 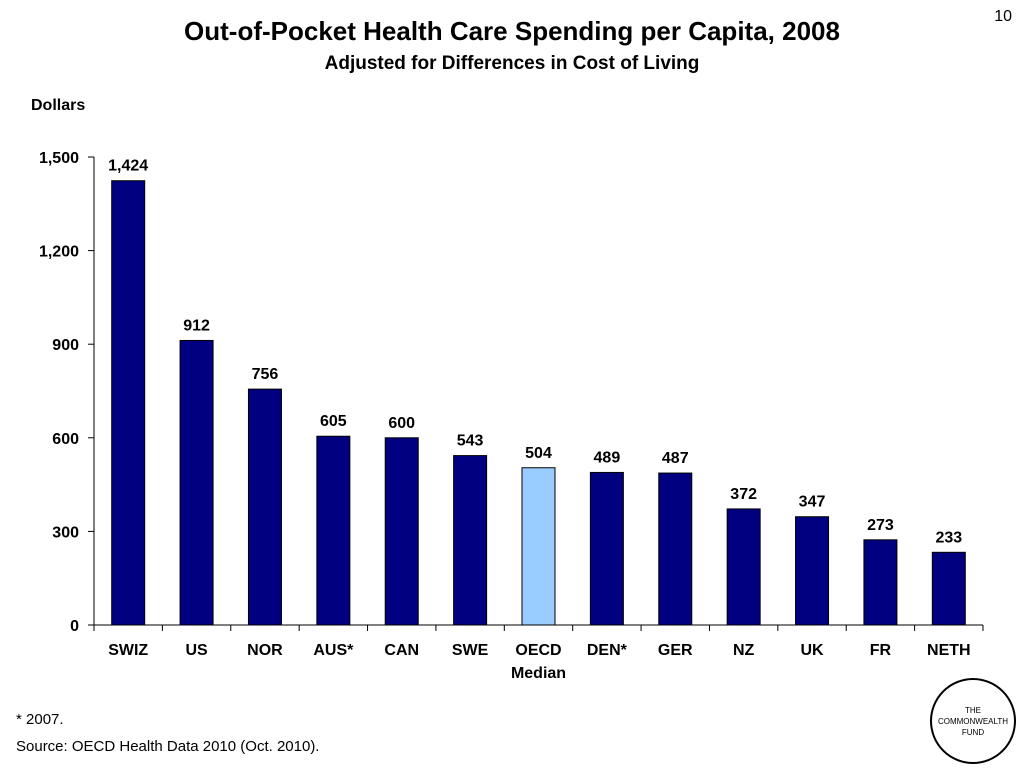 I want to click on logo-line-3: FUND, so click(x=973, y=732).